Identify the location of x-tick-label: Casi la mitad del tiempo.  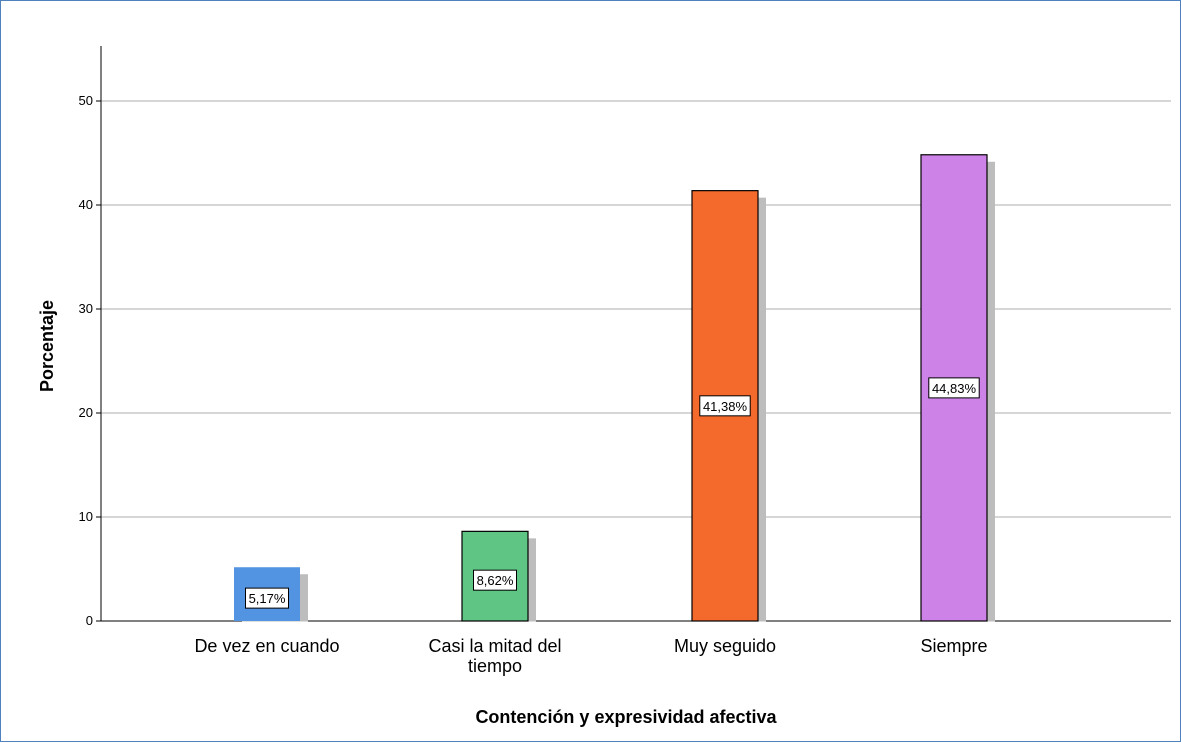
(494, 656).